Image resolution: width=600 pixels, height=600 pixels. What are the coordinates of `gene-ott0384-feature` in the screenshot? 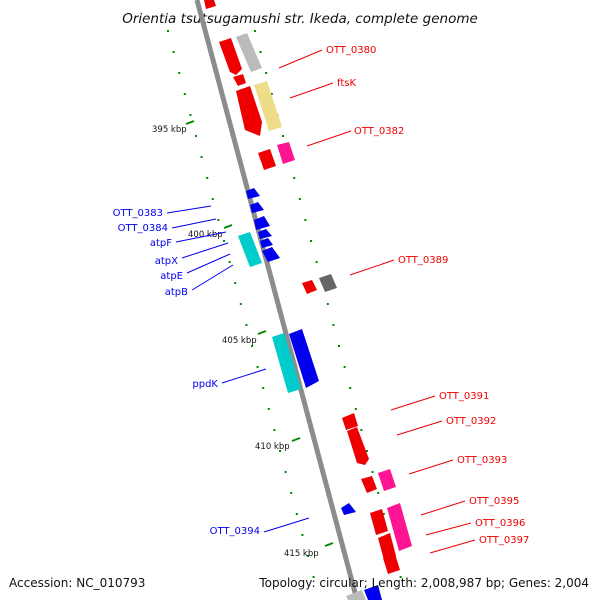 It's located at (257, 207).